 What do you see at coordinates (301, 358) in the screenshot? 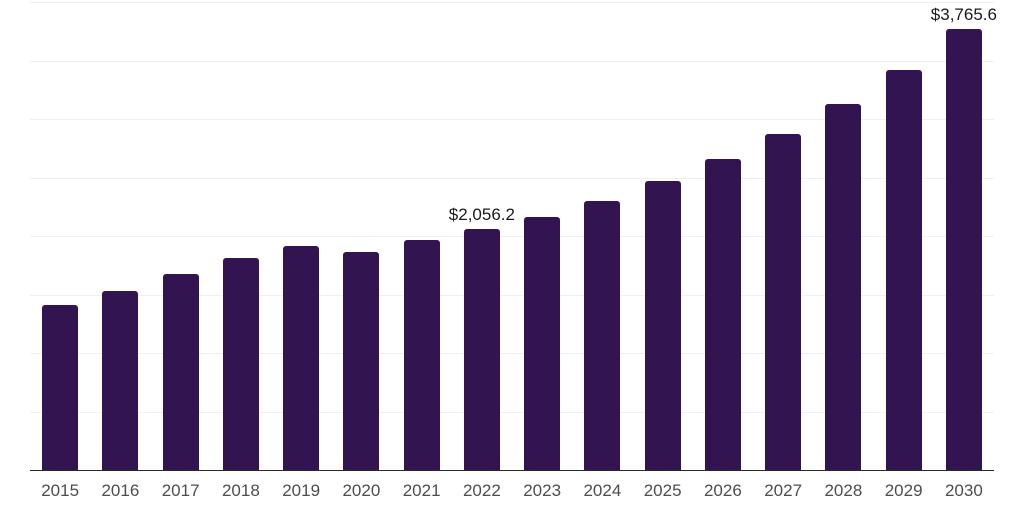
I see `bar-2019` at bounding box center [301, 358].